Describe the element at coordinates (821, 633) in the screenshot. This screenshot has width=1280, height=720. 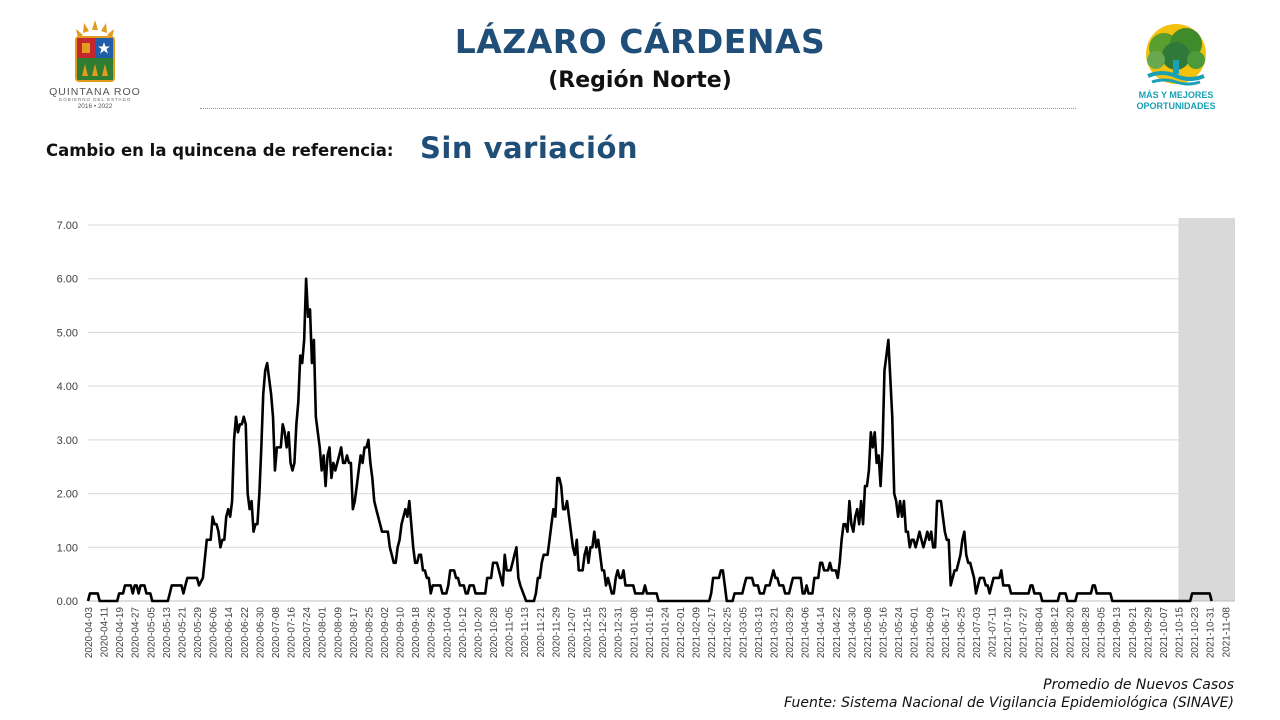
I see `x-tick-label: 2021-04-14` at that location.